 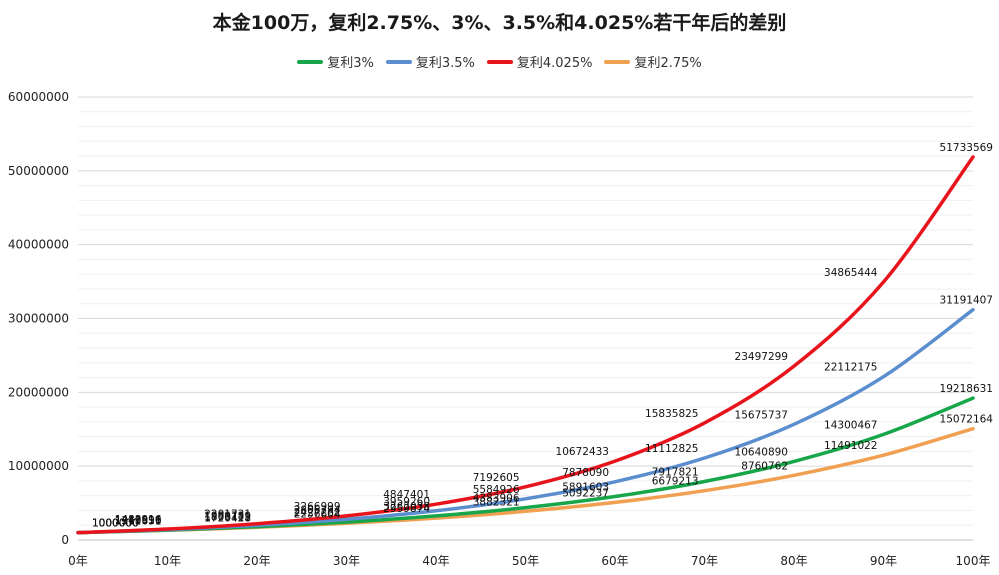 I want to click on data-label: 51733569, so click(x=966, y=148).